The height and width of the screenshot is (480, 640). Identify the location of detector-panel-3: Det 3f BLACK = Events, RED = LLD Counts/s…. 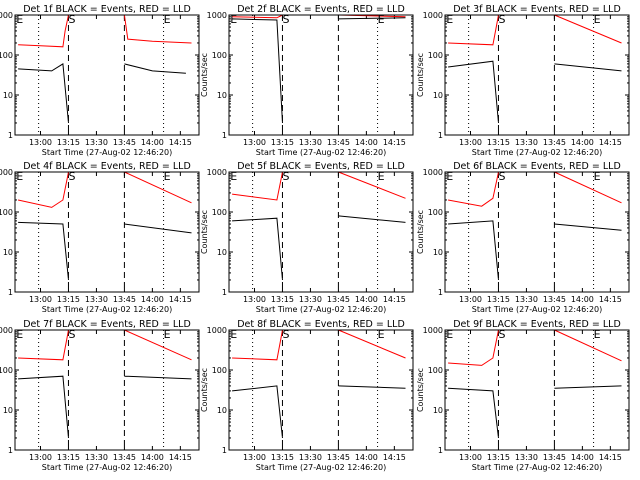
(523, 80).